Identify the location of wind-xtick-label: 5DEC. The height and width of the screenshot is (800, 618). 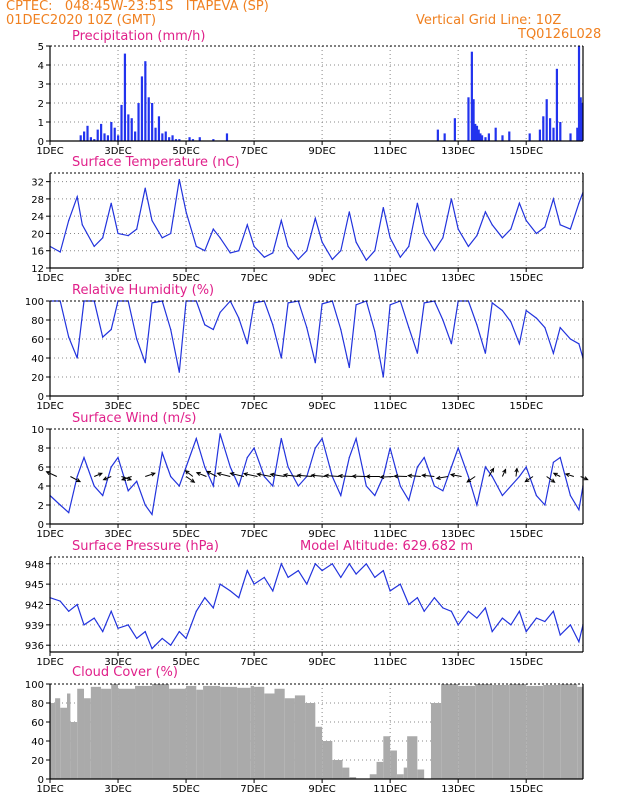
(185, 534).